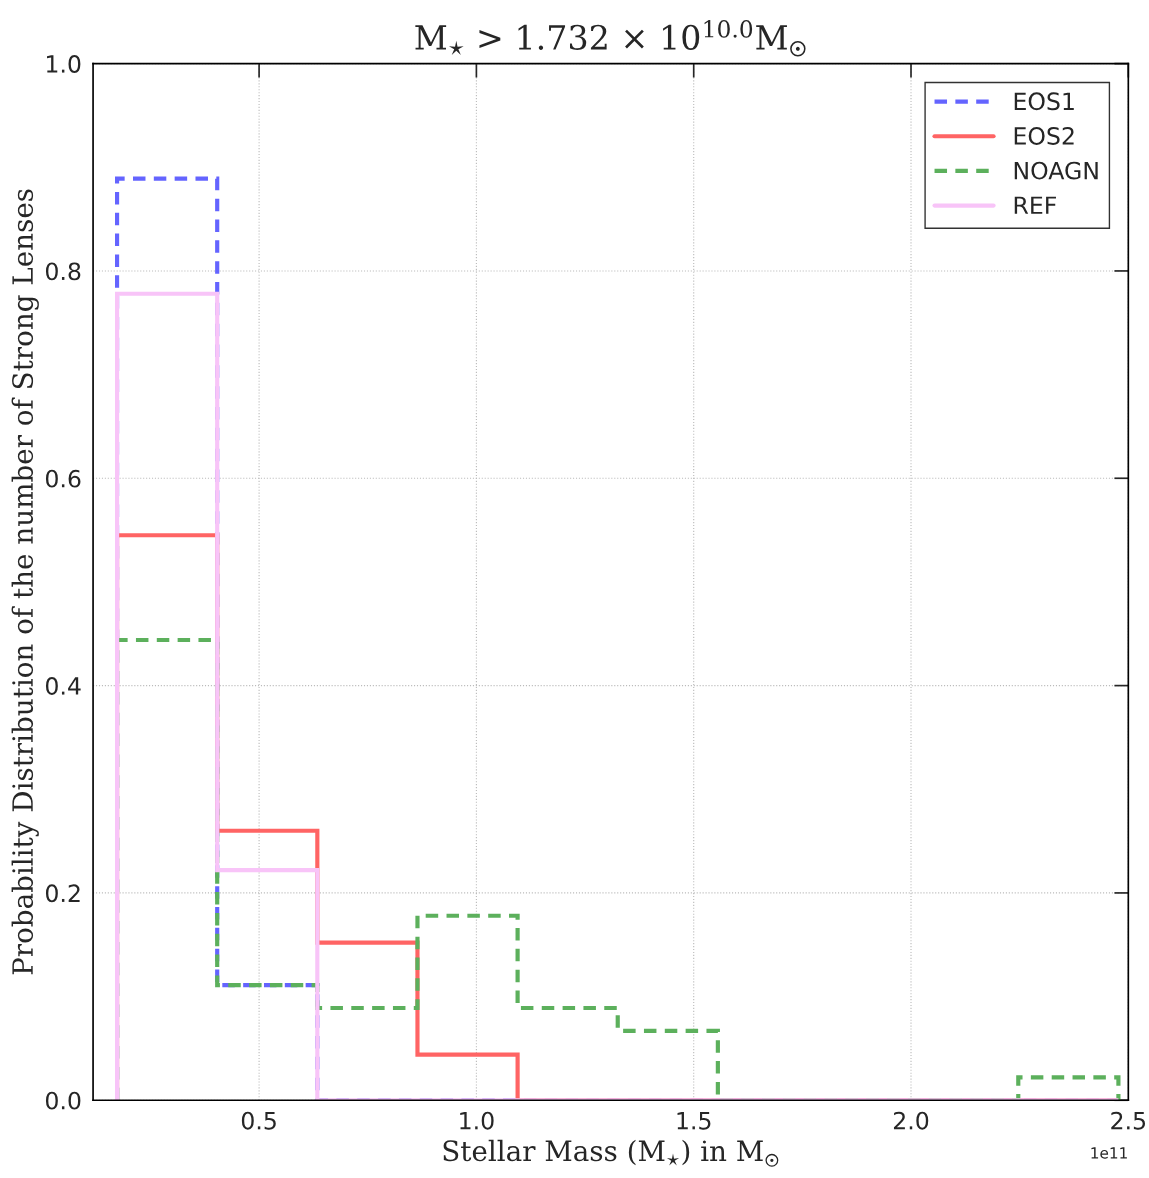 The width and height of the screenshot is (1149, 1178). I want to click on legend-label: EOS1, so click(1044, 101).